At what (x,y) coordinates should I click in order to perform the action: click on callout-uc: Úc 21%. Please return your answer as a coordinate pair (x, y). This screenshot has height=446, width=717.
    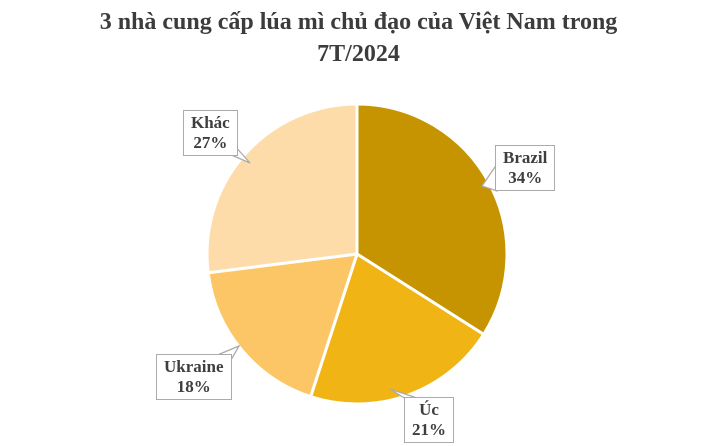
    Looking at the image, I should click on (429, 420).